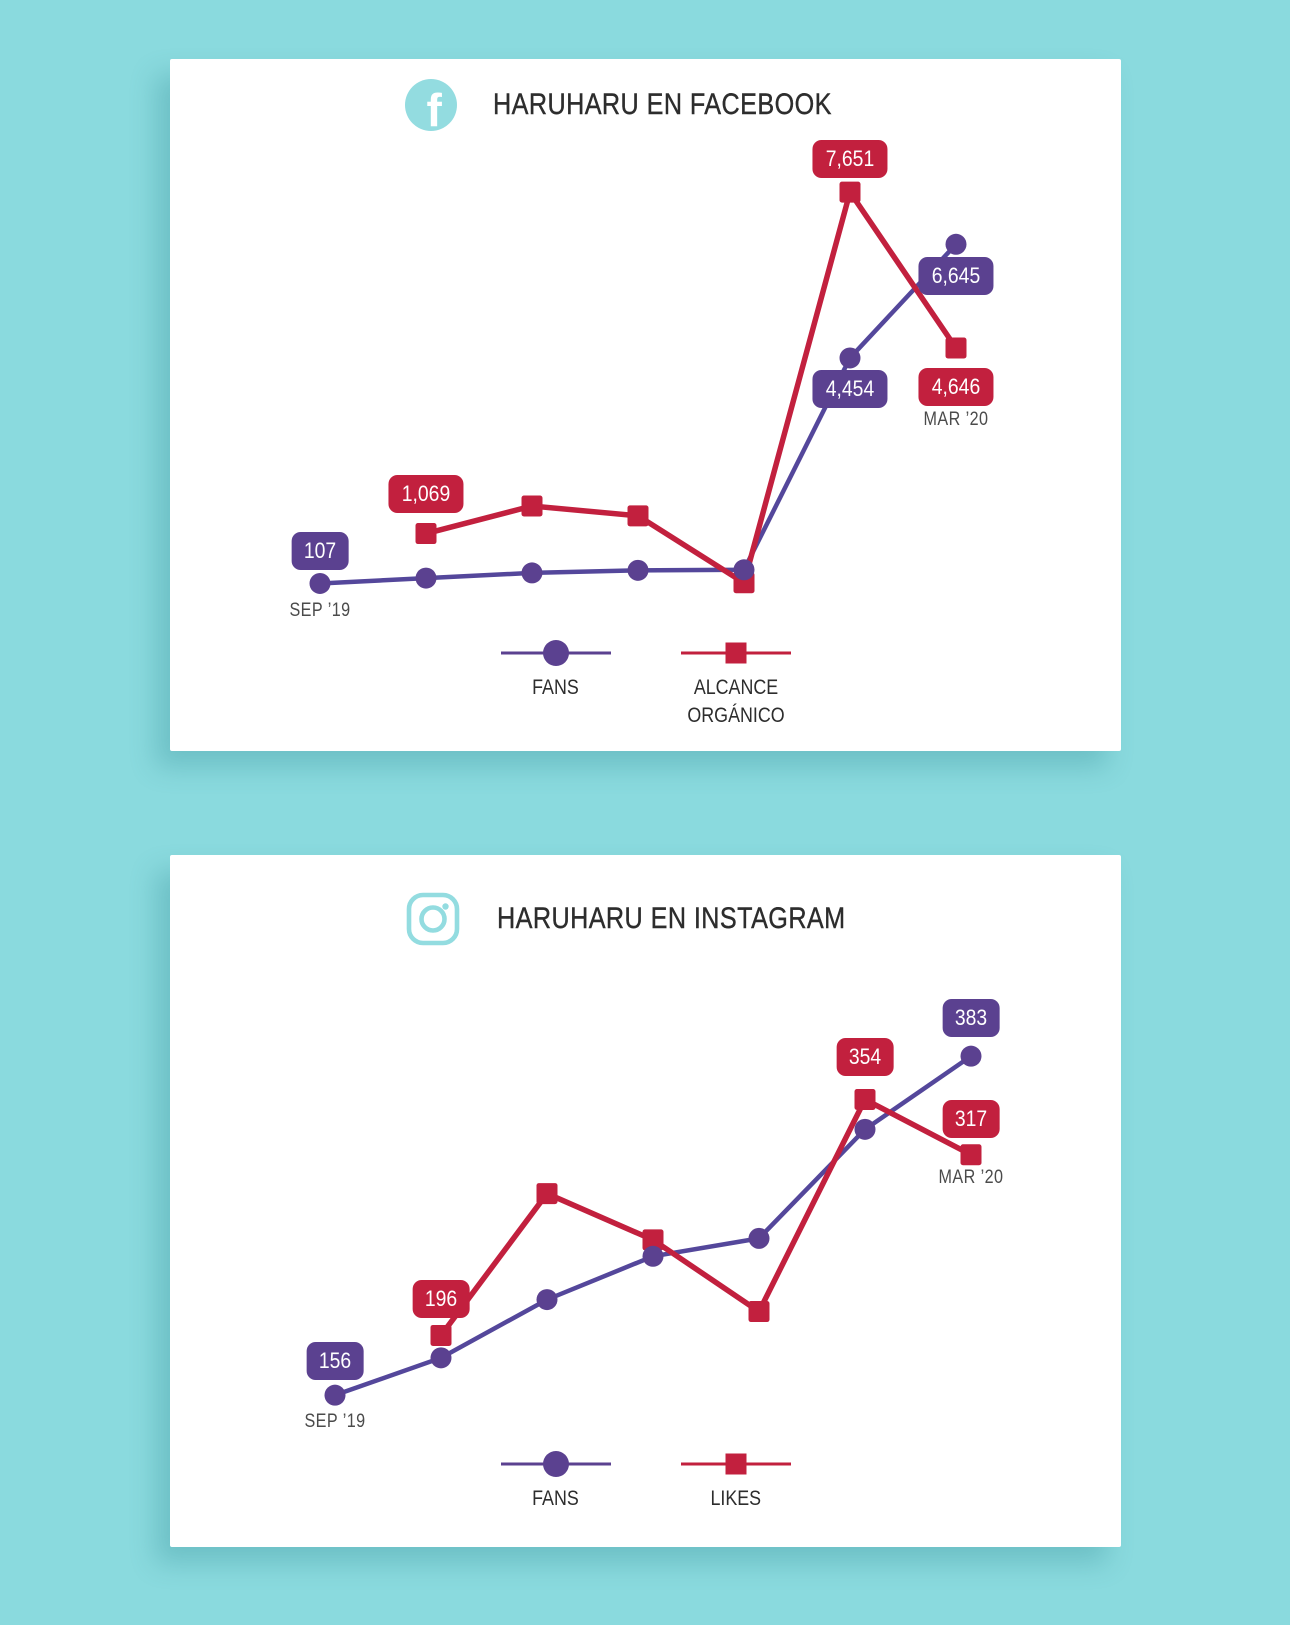 The height and width of the screenshot is (1625, 1290). Describe the element at coordinates (692, 386) in the screenshot. I see `alcance-organico-line` at that location.